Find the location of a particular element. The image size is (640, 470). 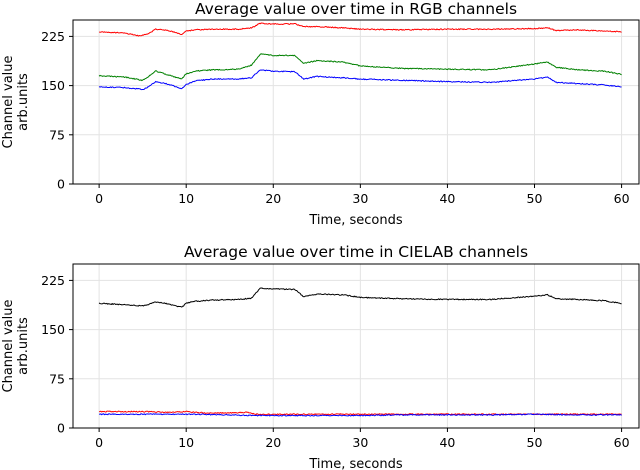

cielab-x-tick-label: 0 is located at coordinates (99, 442).